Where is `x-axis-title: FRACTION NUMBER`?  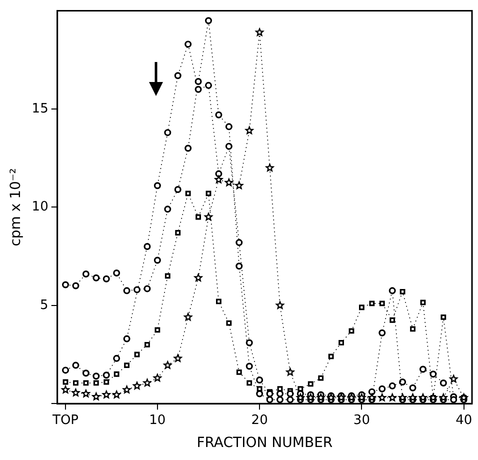
x-axis-title: FRACTION NUMBER is located at coordinates (264, 443).